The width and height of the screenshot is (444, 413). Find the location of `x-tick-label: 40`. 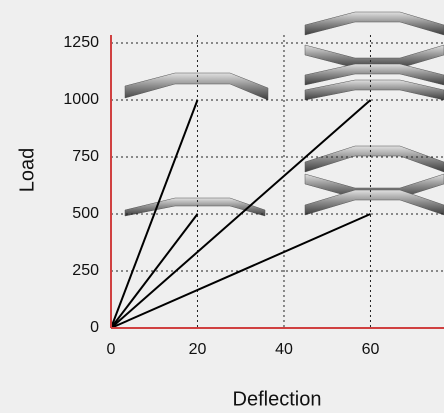

x-tick-label: 40 is located at coordinates (284, 349).